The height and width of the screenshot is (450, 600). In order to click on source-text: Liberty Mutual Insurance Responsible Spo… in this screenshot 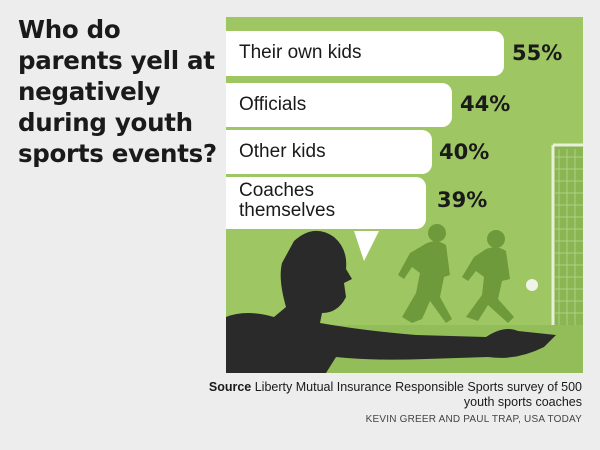, I will do `click(418, 394)`.